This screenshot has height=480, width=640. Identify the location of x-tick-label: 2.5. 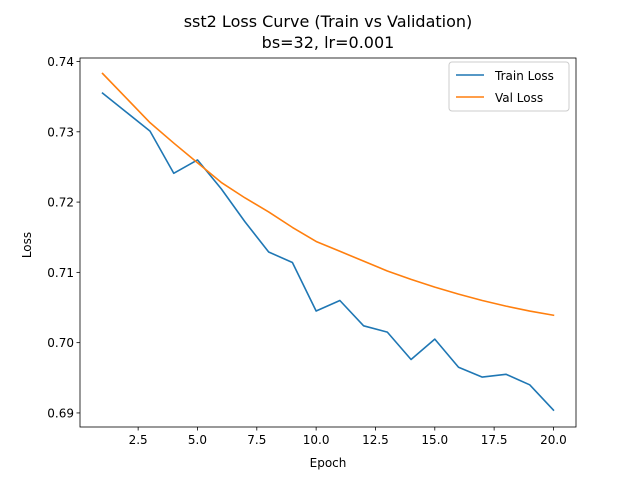
(138, 440).